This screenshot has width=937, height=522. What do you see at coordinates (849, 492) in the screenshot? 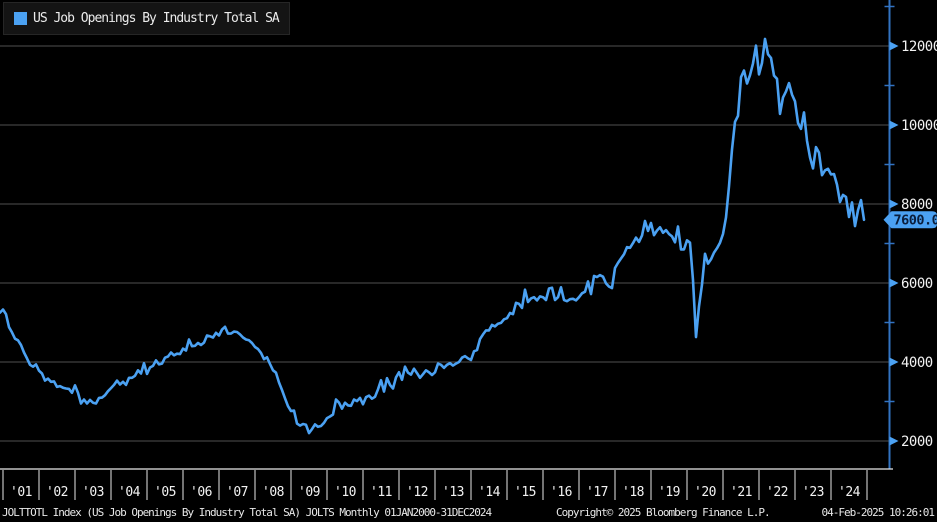
I see `x-year-label: '24` at bounding box center [849, 492].